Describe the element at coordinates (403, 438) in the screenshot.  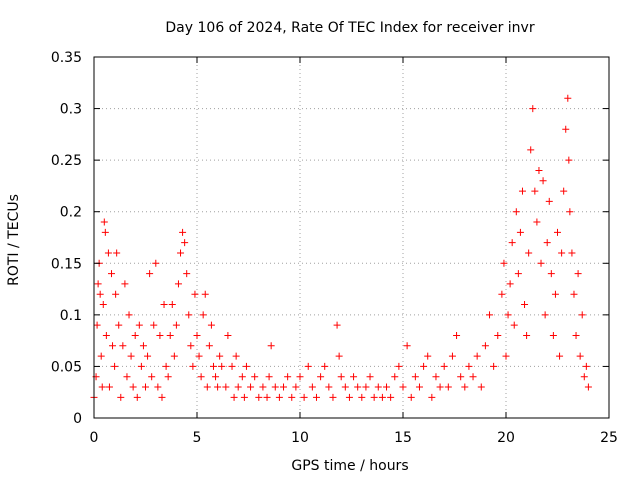
I see `x-tick-label: 15` at that location.